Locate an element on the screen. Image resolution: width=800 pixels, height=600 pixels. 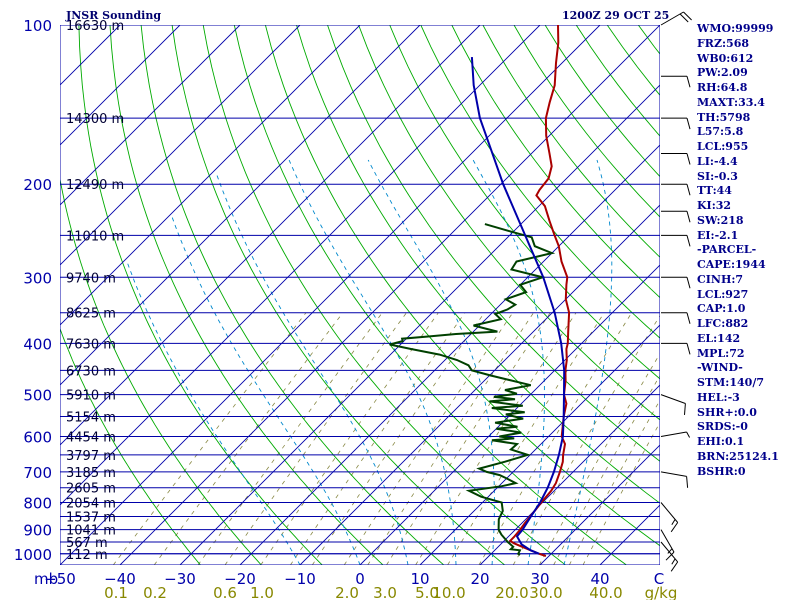
temperature-tick-label: −20 is located at coordinates (240, 579).